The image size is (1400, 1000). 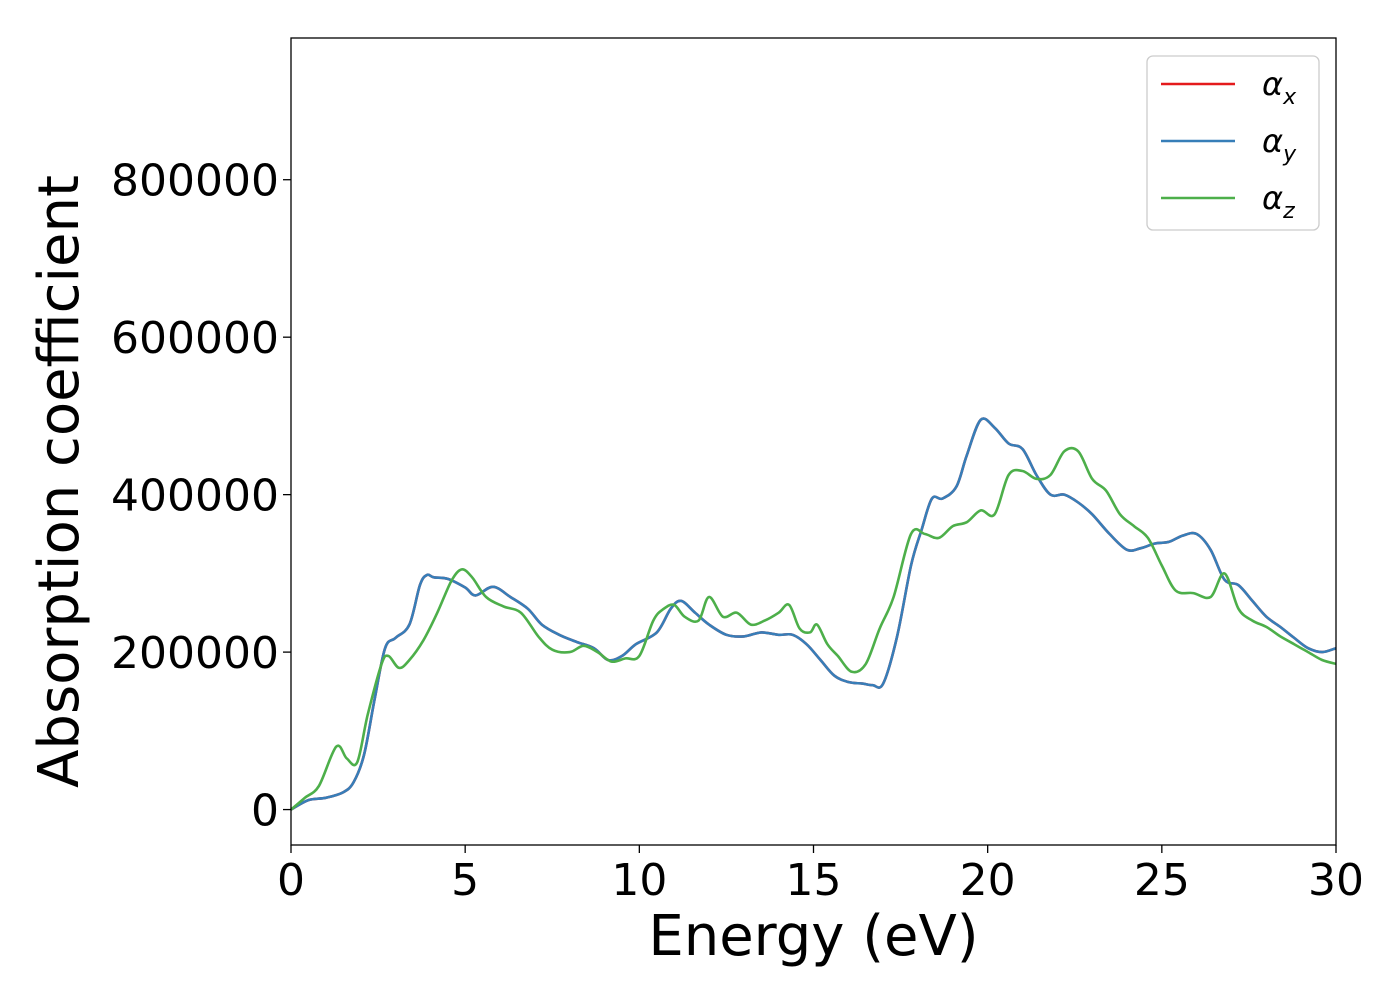 I want to click on y-tick-label: 800000, so click(x=195, y=181).